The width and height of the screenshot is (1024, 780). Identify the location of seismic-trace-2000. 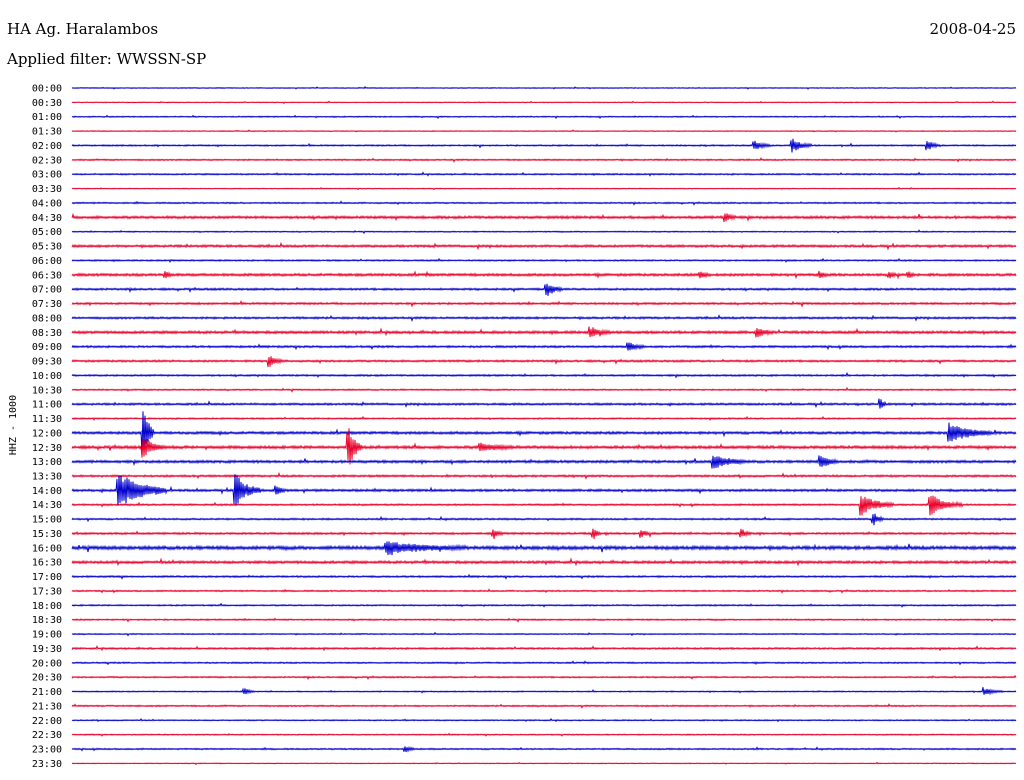
(544, 663).